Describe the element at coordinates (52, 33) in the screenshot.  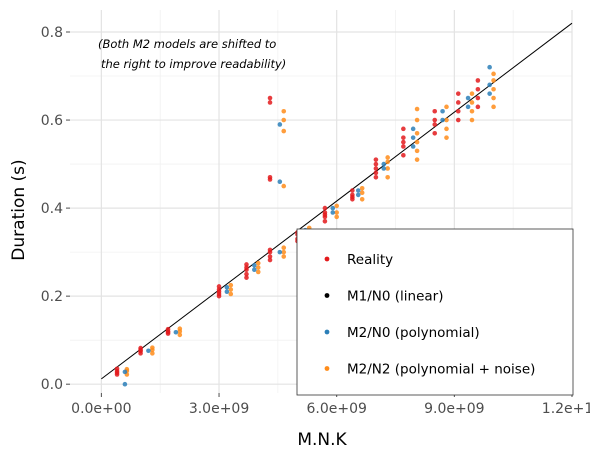
I see `y-tick-label: 0.8` at that location.